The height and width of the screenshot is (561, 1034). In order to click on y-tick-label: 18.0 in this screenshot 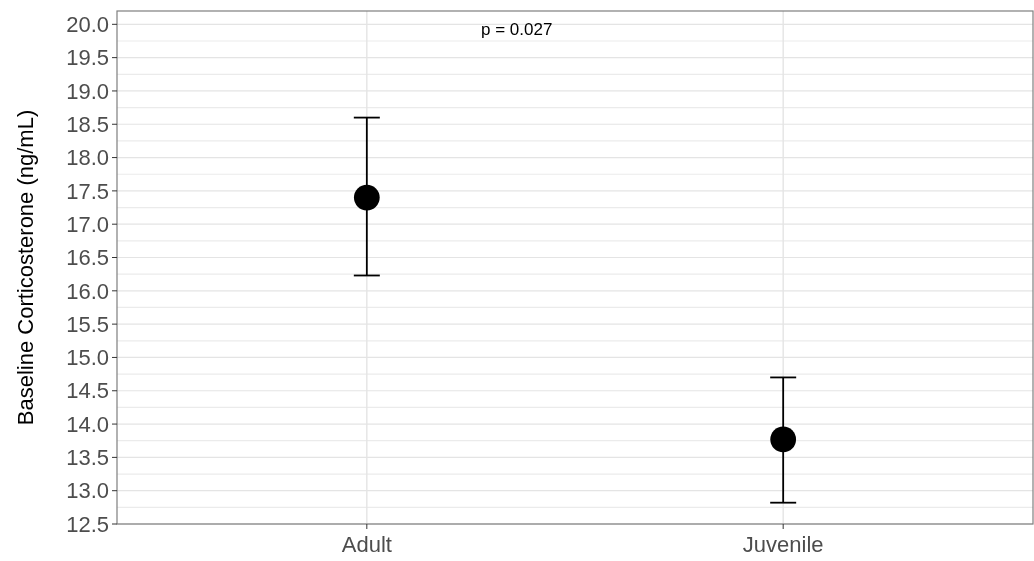, I will do `click(87, 158)`.